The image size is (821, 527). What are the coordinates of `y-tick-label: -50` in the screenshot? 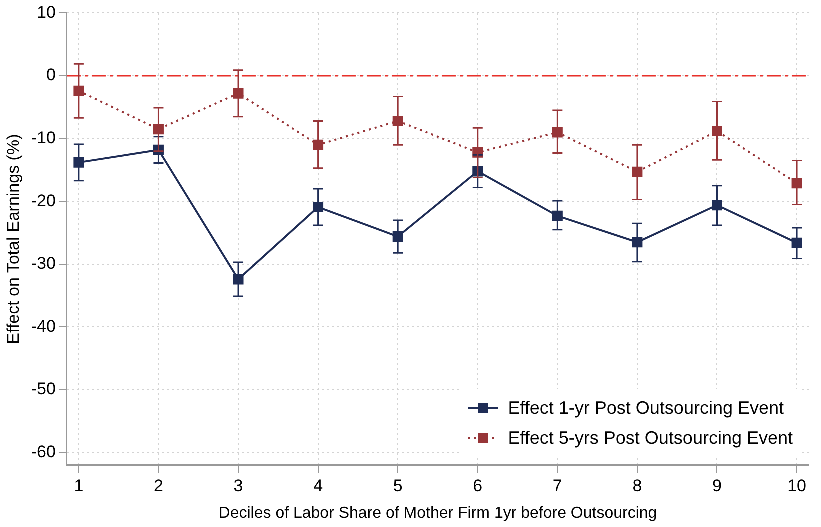 It's located at (43, 389).